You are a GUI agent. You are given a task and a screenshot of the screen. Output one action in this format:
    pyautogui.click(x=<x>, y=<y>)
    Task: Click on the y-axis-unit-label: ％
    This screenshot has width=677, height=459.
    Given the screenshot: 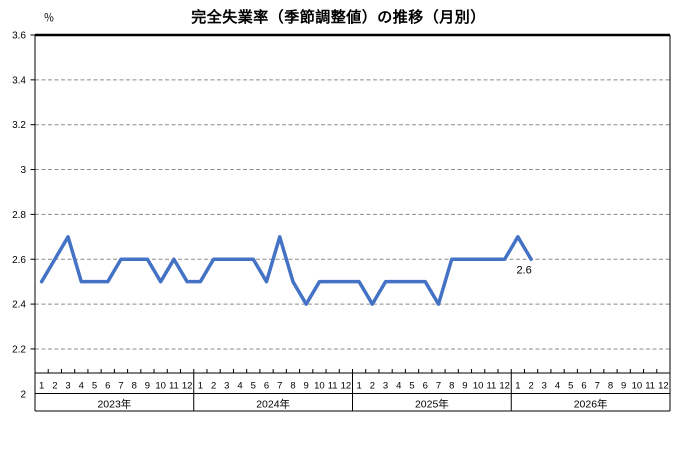 What is the action you would take?
    pyautogui.click(x=49, y=18)
    